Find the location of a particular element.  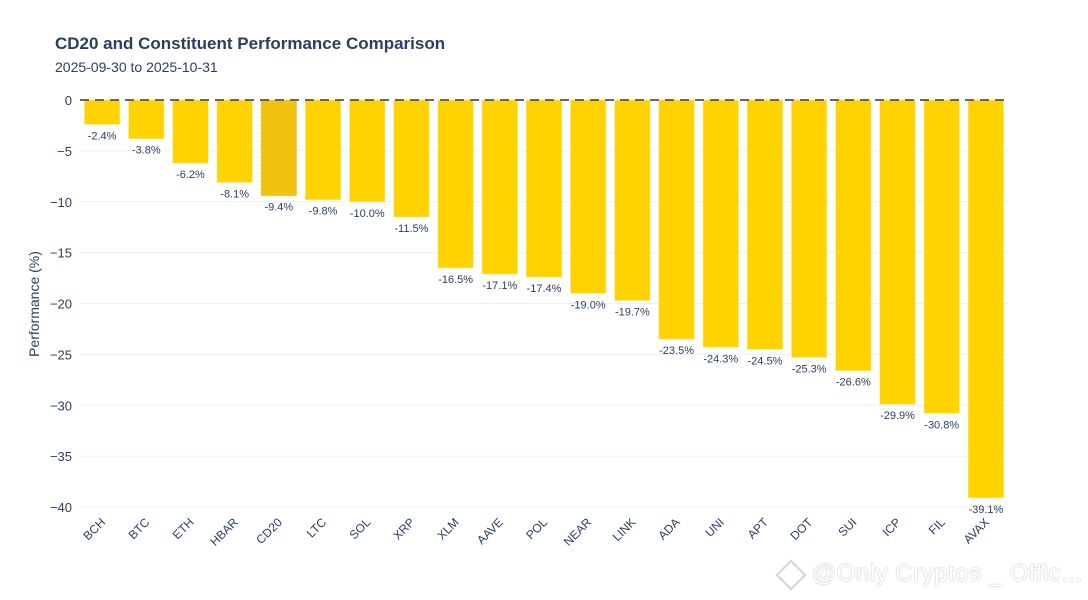

data-label: -10.0% is located at coordinates (367, 214).